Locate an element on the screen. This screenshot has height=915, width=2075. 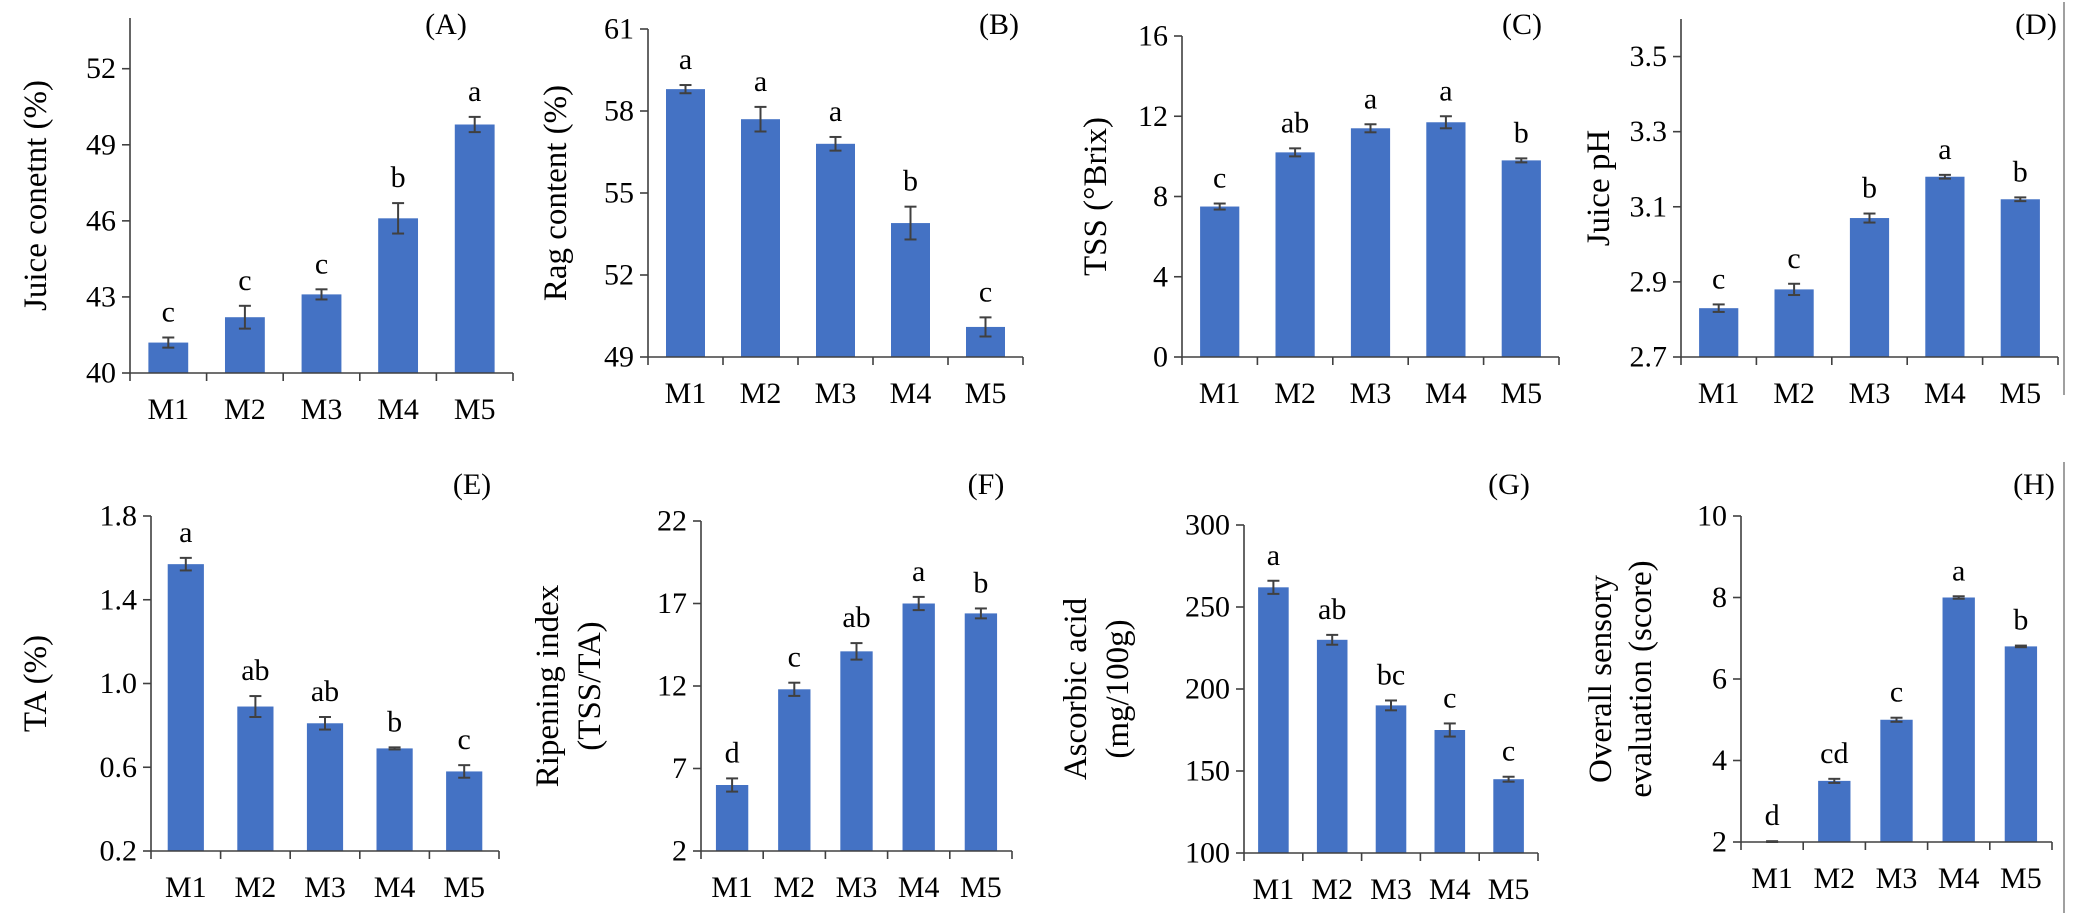
y-tick-label: 4 is located at coordinates (1160, 276).